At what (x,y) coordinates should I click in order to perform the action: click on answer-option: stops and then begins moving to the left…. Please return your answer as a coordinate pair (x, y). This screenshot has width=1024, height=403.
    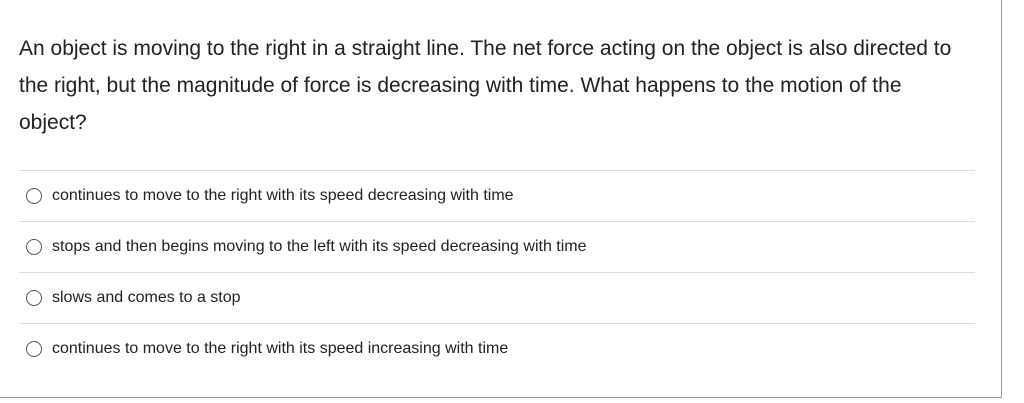
    Looking at the image, I should click on (497, 246).